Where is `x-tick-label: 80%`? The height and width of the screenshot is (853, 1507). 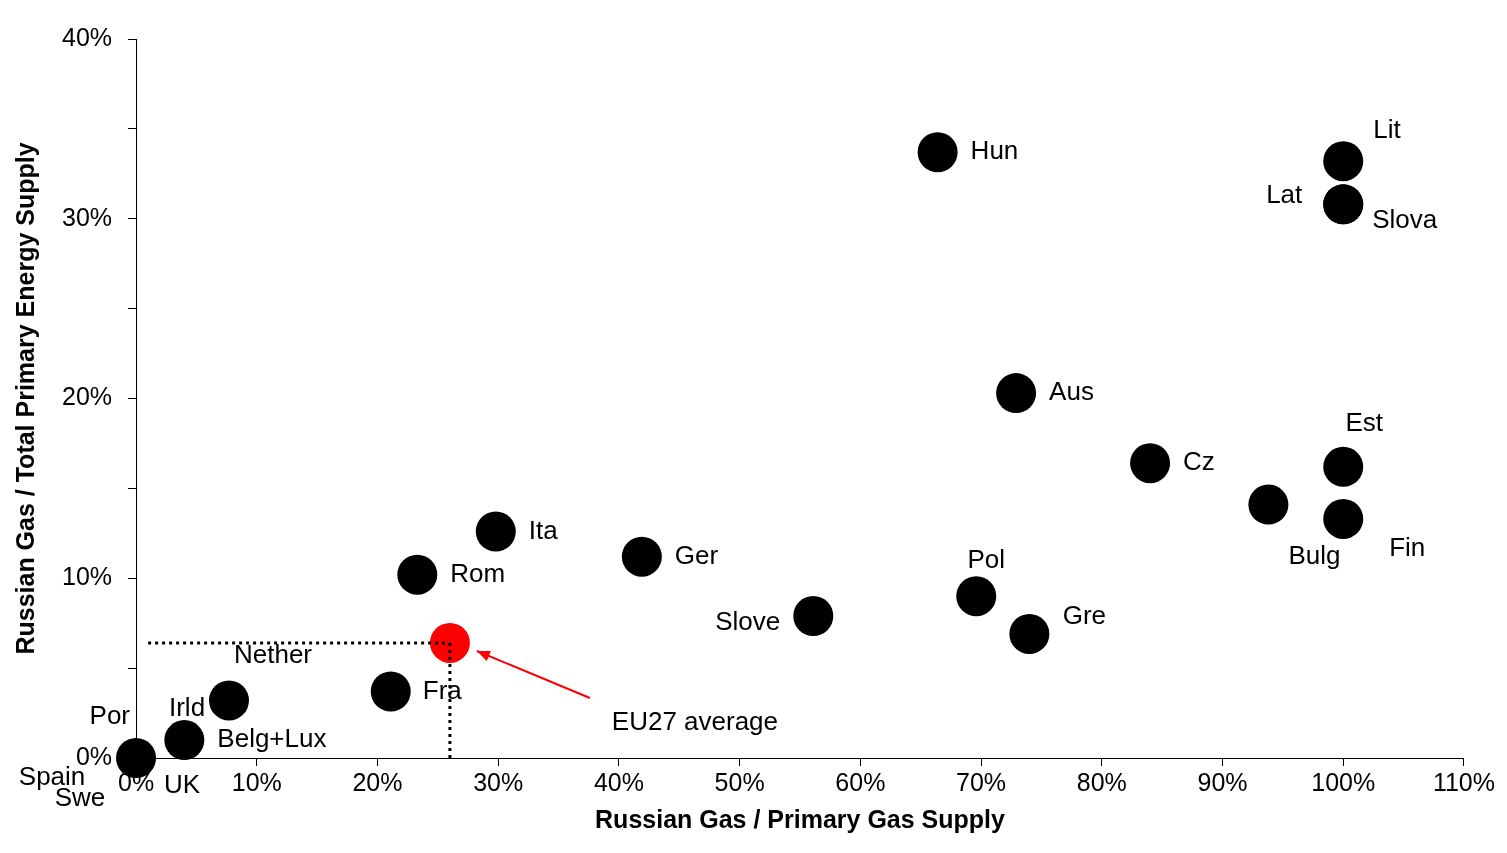
x-tick-label: 80% is located at coordinates (1101, 781).